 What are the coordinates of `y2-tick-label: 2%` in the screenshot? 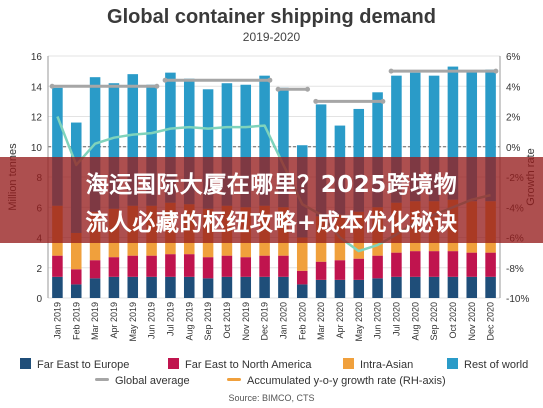 It's located at (513, 118).